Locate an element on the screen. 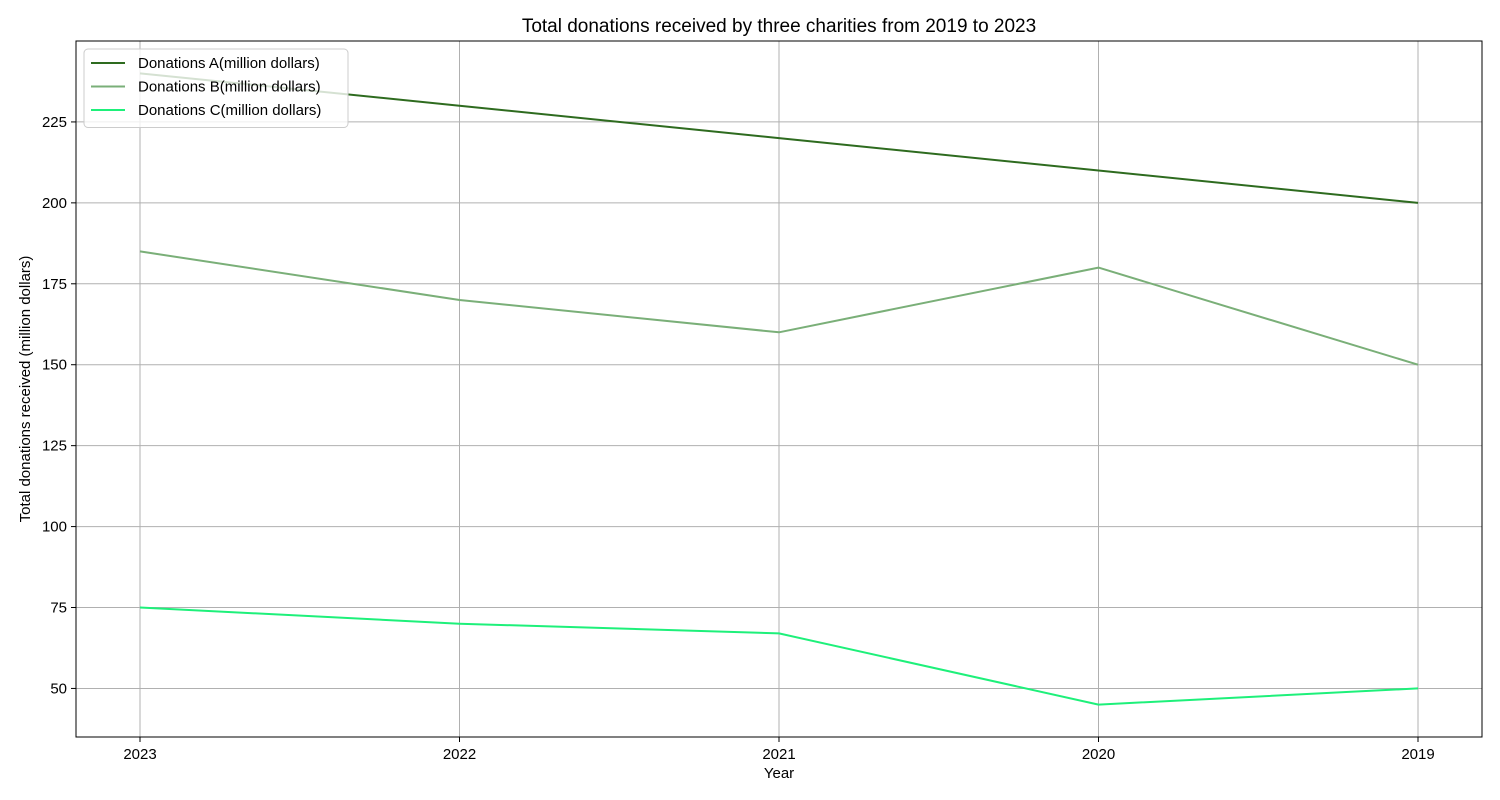 The width and height of the screenshot is (1500, 800). legend-label: Donations B(million dollars) is located at coordinates (229, 87).